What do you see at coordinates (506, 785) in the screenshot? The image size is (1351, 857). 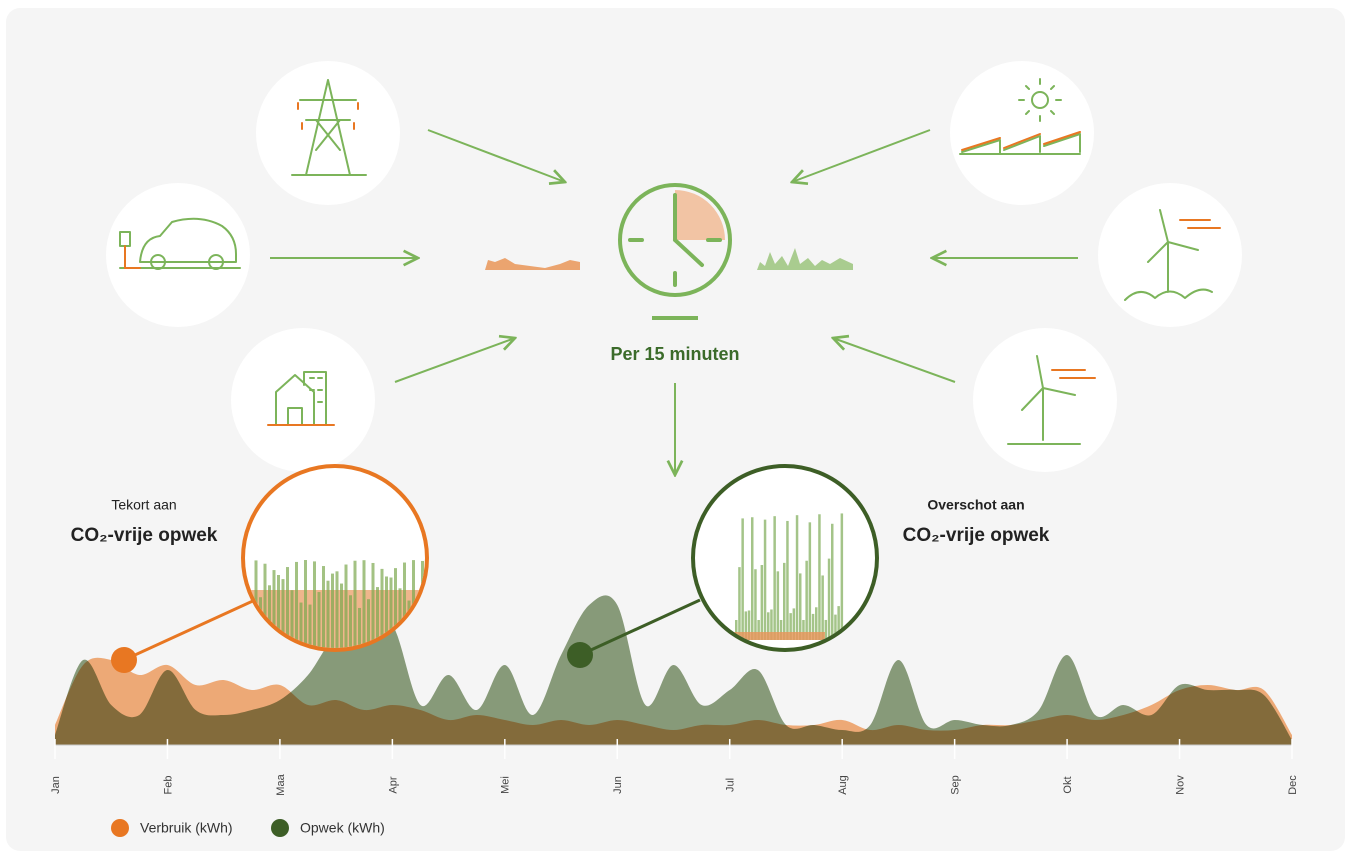 I see `x-tick-label: Mei` at bounding box center [506, 785].